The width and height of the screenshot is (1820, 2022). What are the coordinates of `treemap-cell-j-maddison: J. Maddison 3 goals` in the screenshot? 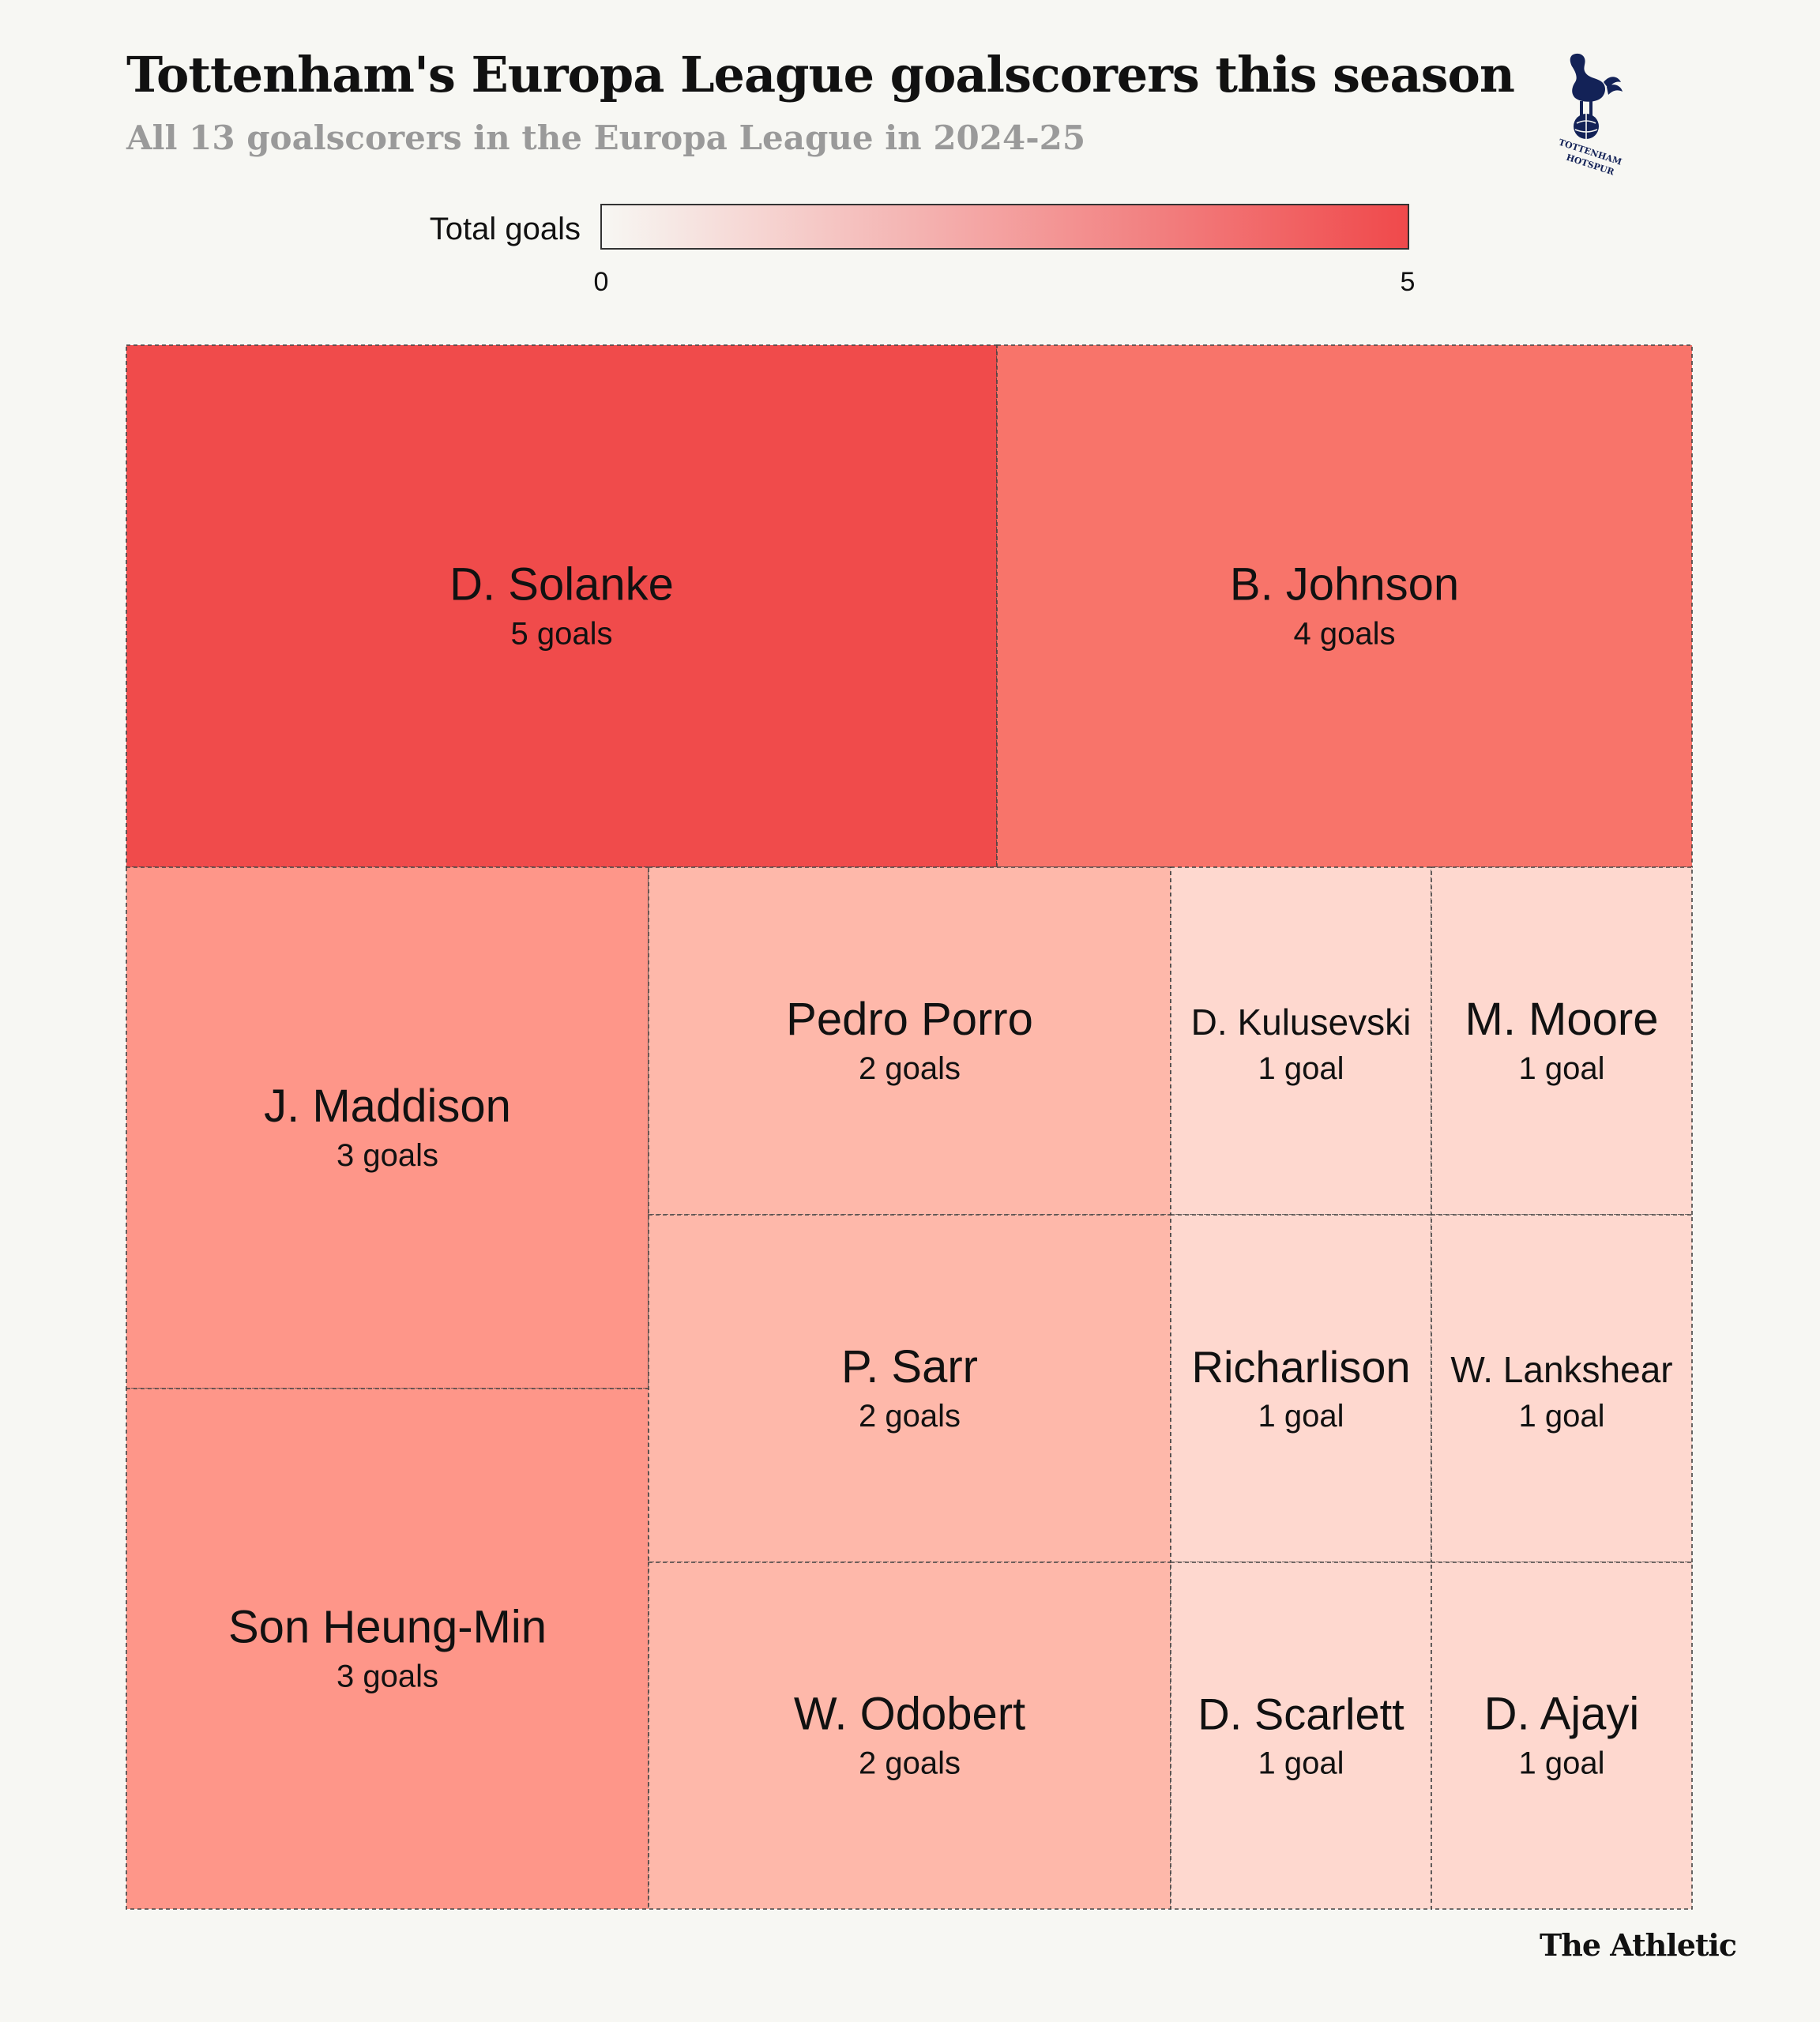 It's located at (387, 1127).